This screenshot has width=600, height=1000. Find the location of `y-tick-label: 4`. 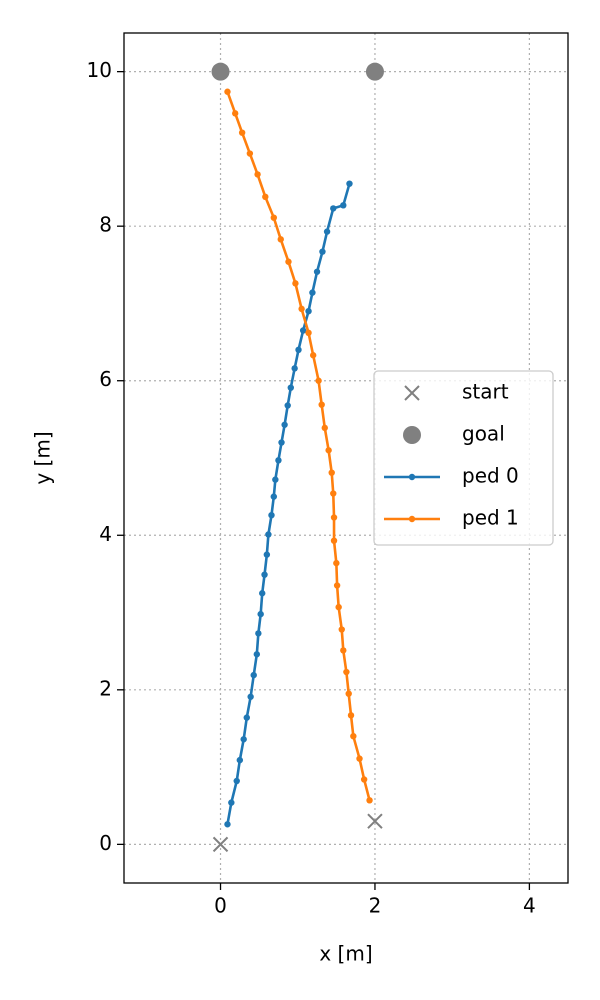

y-tick-label: 4 is located at coordinates (105, 534).